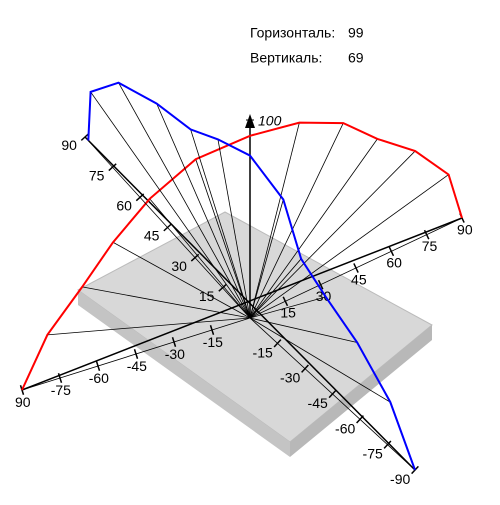 The width and height of the screenshot is (500, 505). What do you see at coordinates (286, 58) in the screenshot?
I see `readout-label: Вертикаль:` at bounding box center [286, 58].